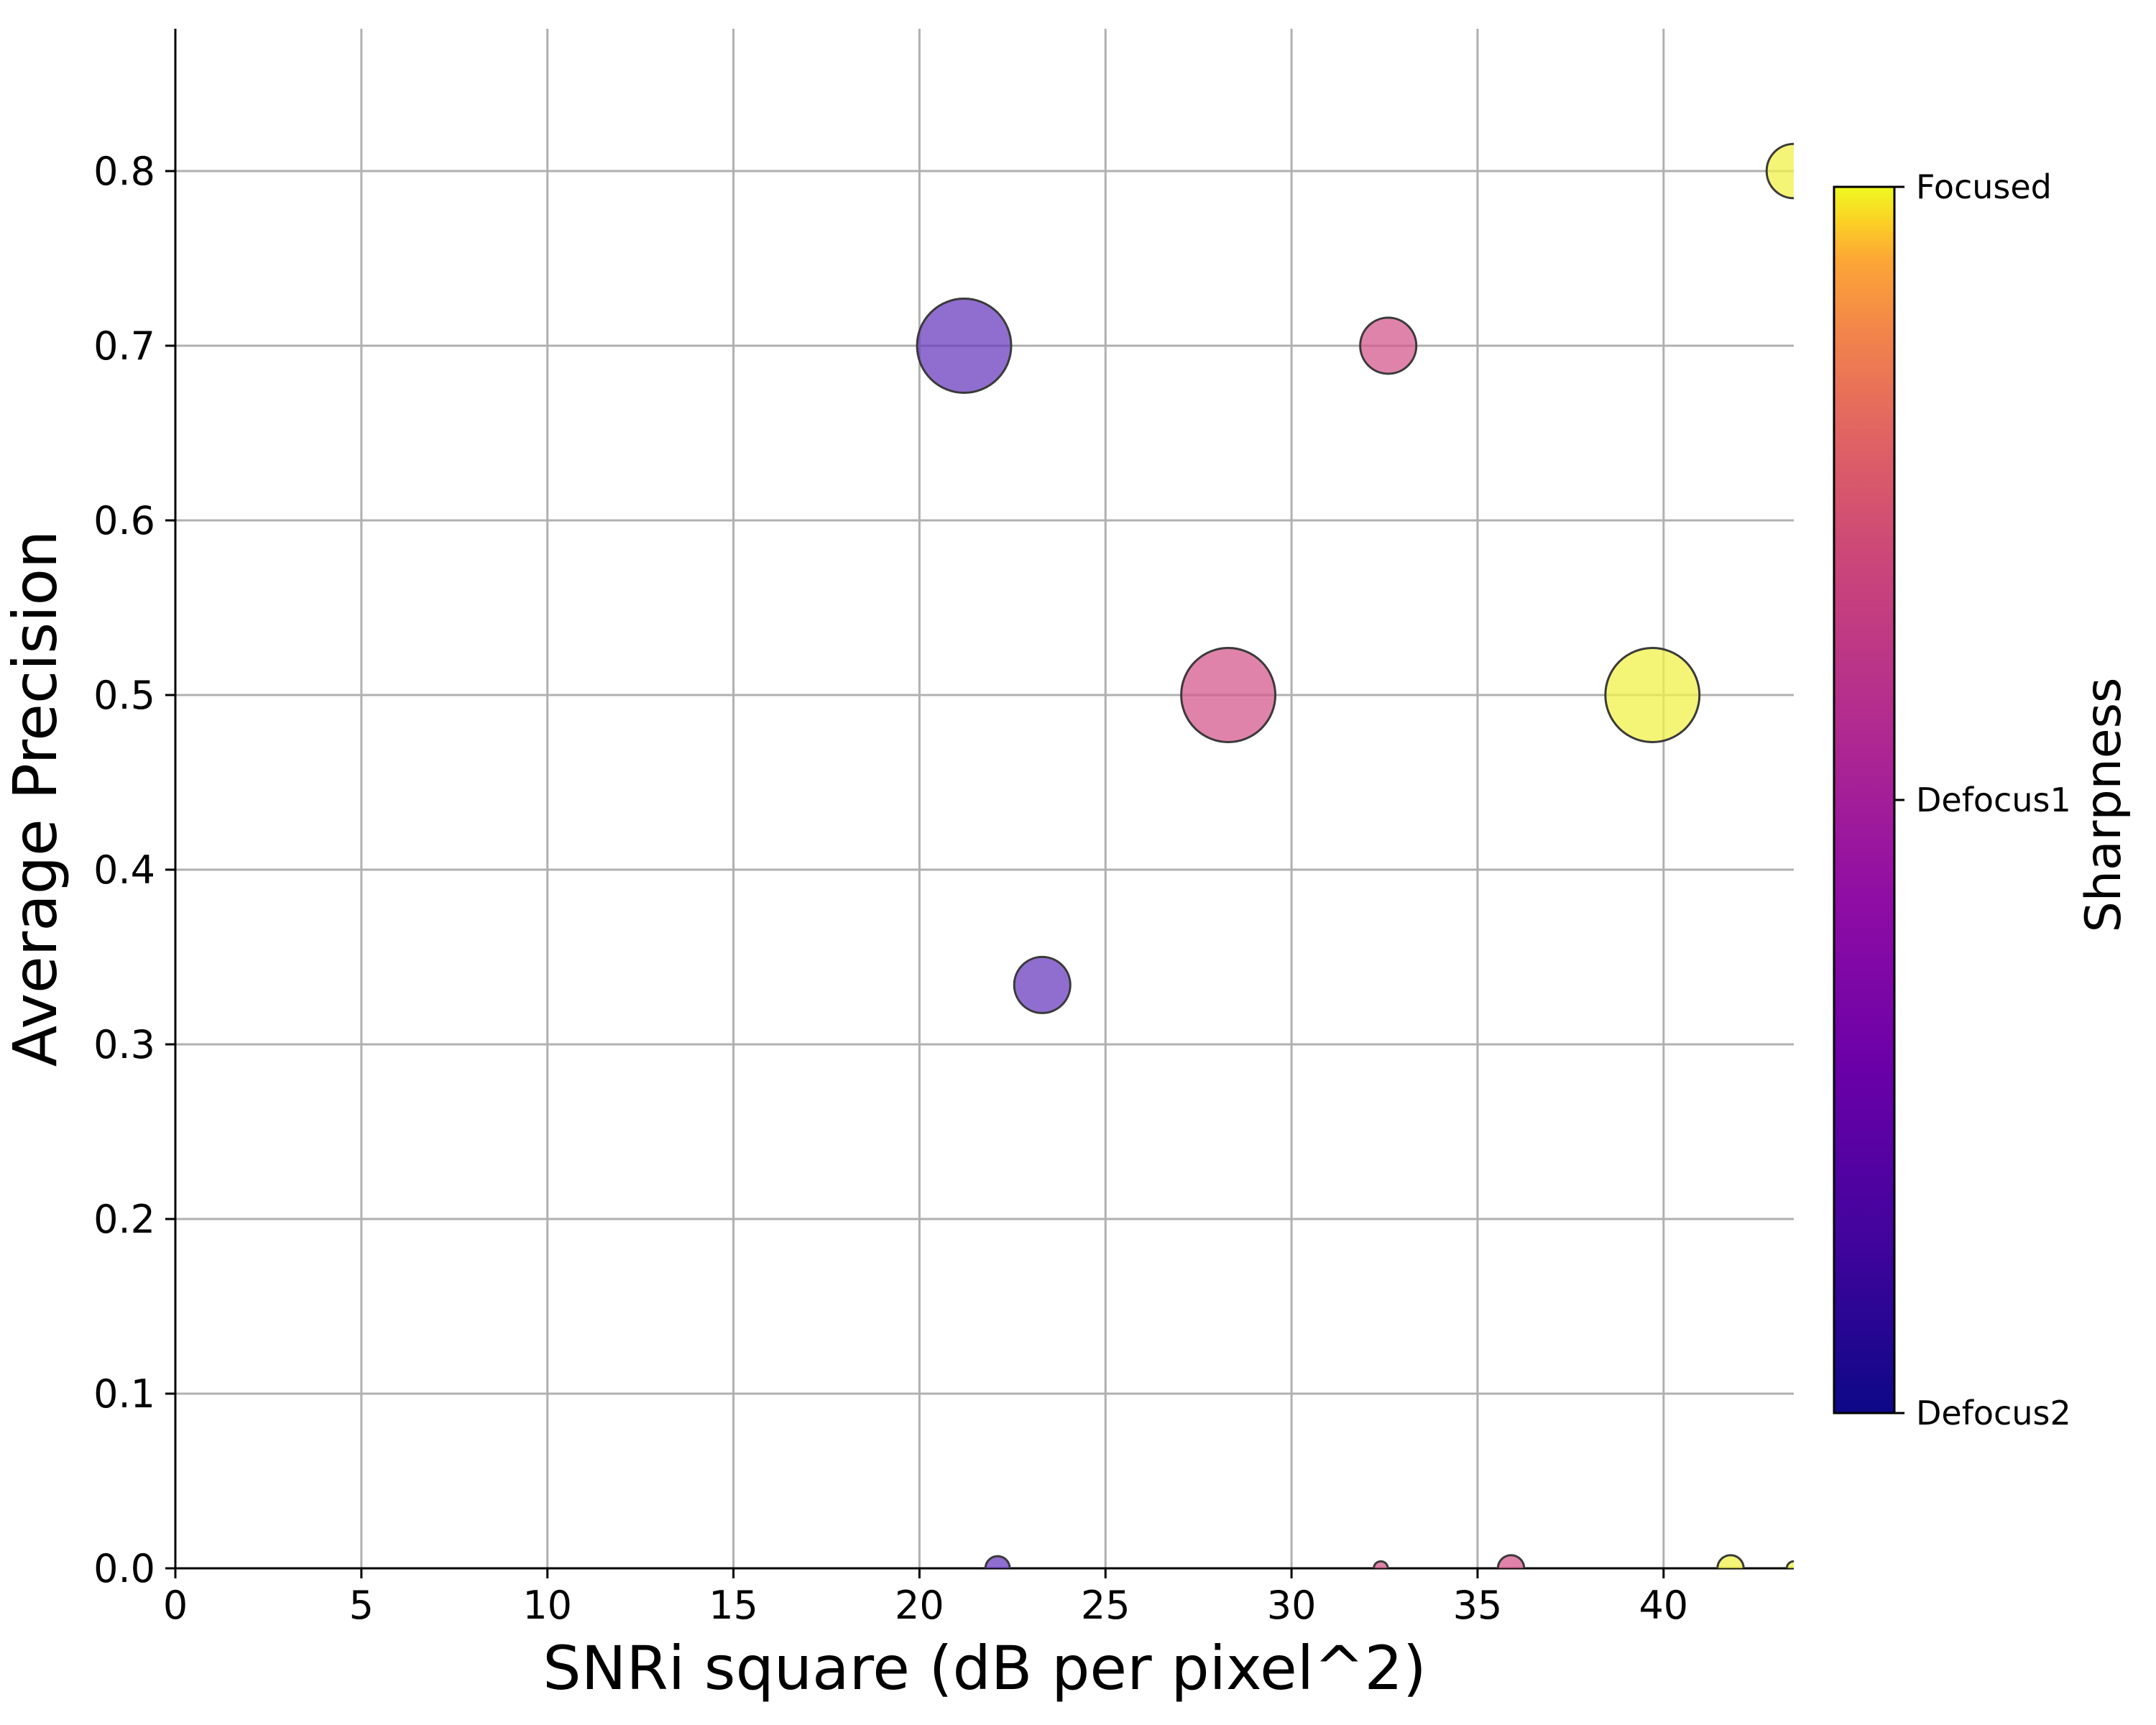 The height and width of the screenshot is (1725, 2156). What do you see at coordinates (124, 1044) in the screenshot?
I see `y-tick-label: 0.3` at bounding box center [124, 1044].